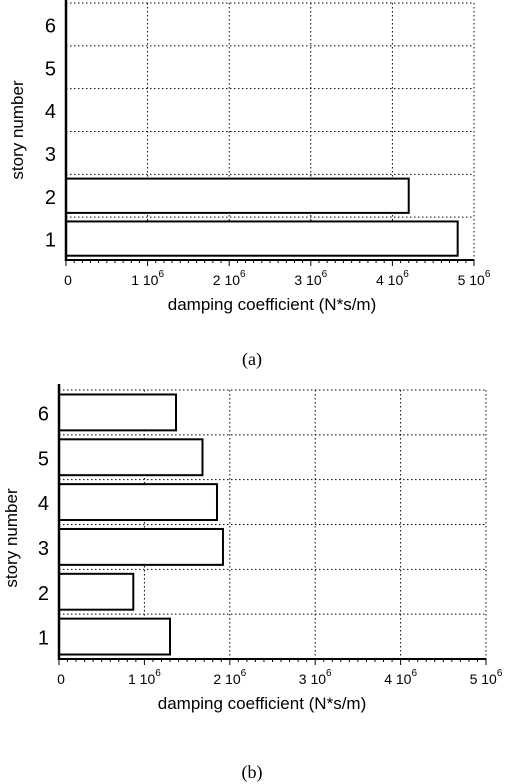  What do you see at coordinates (141, 524) in the screenshot?
I see `chart-b-bars` at bounding box center [141, 524].